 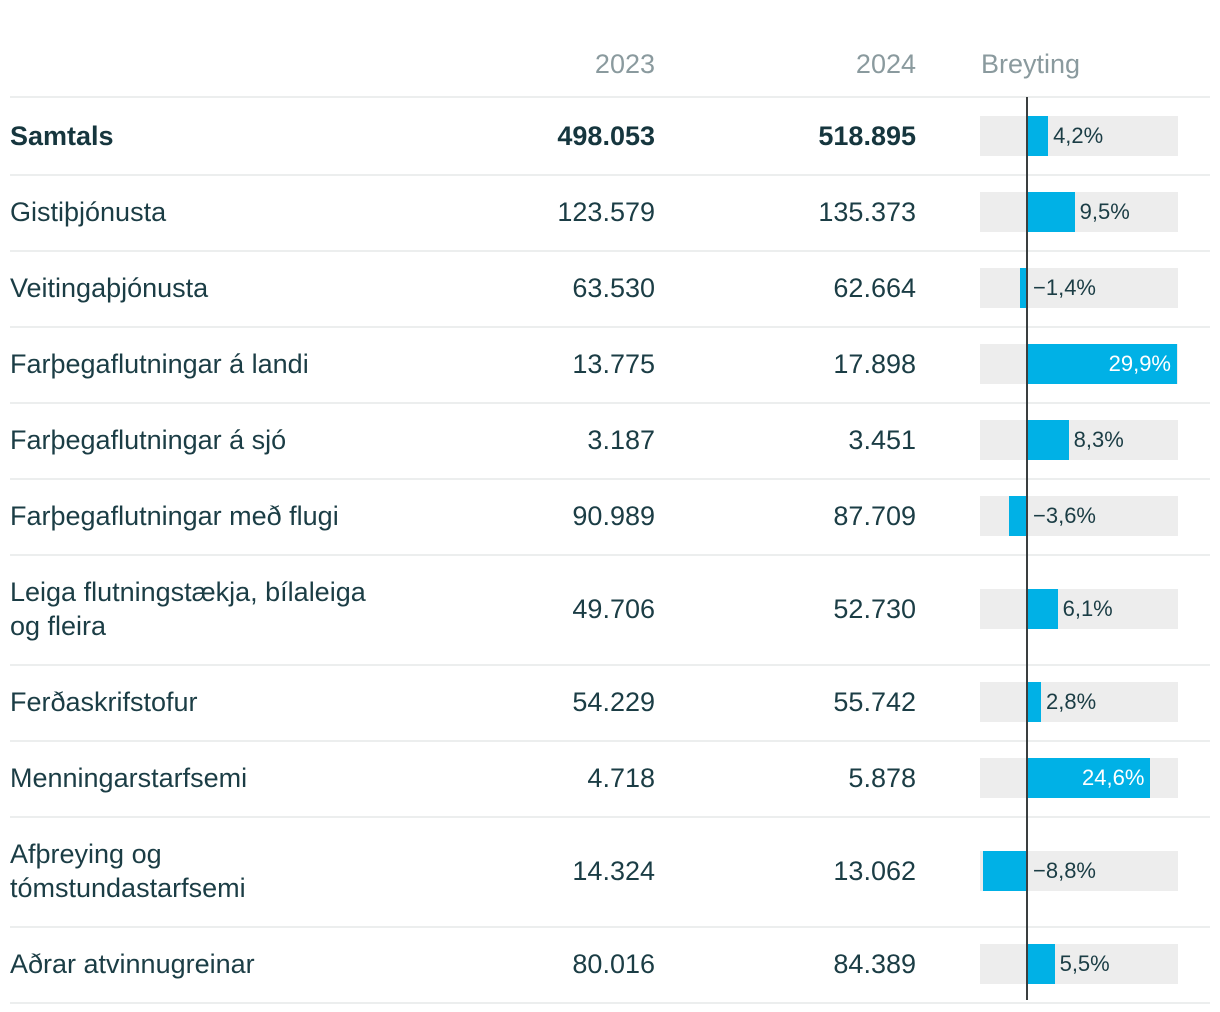 What do you see at coordinates (621, 778) in the screenshot?
I see `value-2023: 4.718` at bounding box center [621, 778].